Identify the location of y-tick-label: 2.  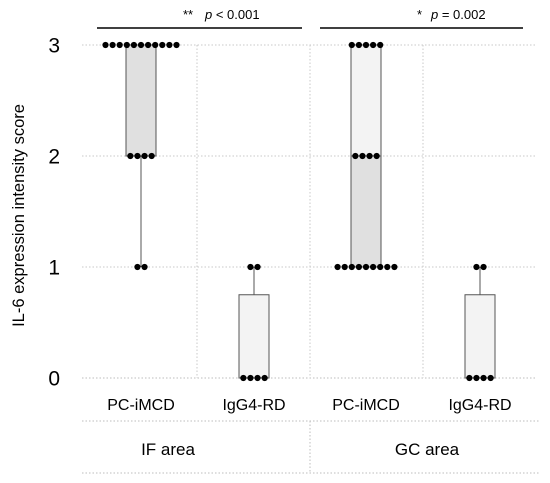
(54, 157).